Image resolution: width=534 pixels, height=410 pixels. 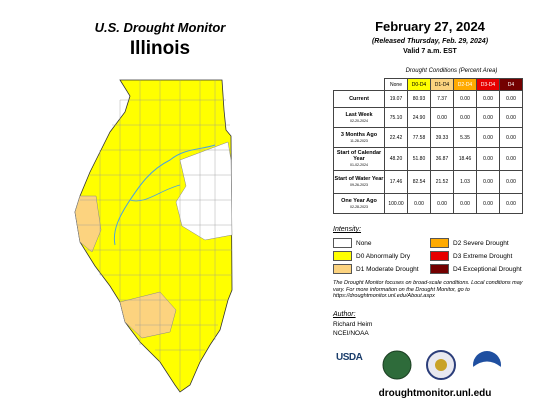 What do you see at coordinates (442, 159) in the screenshot?
I see `table-value: 36.87` at bounding box center [442, 159].